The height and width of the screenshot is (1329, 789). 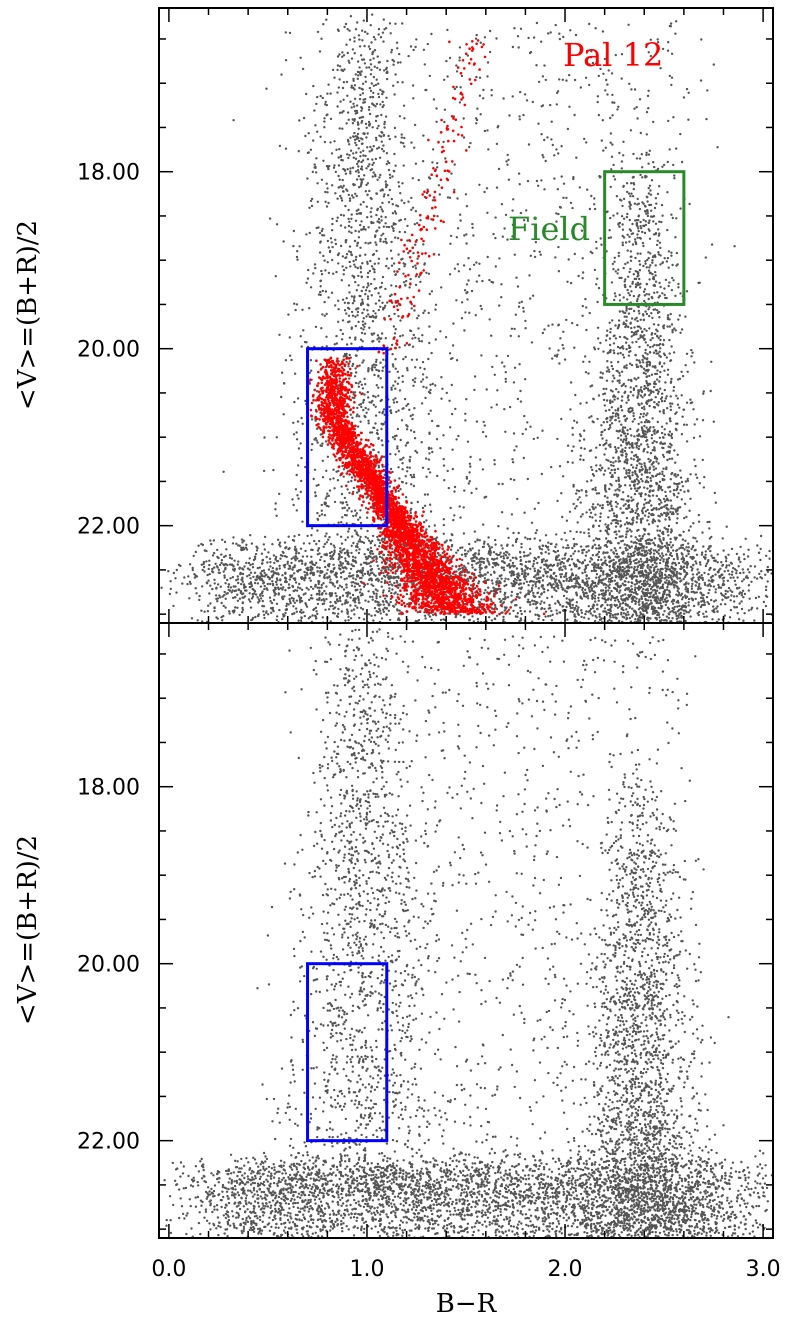 I want to click on bottom-selection-boxes, so click(x=347, y=1052).